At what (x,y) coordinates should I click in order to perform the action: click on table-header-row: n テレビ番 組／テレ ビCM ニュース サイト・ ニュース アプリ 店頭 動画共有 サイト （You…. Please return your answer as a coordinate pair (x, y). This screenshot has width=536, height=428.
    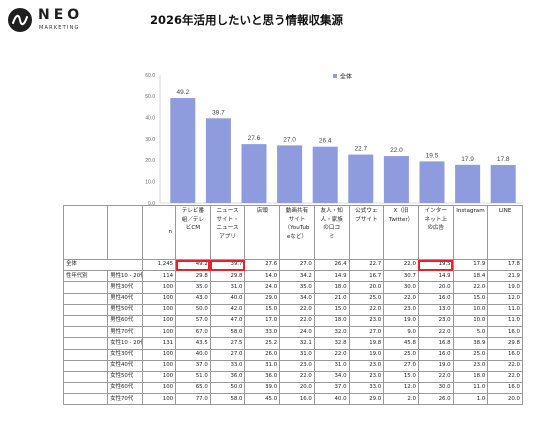
    Looking at the image, I should click on (292, 232).